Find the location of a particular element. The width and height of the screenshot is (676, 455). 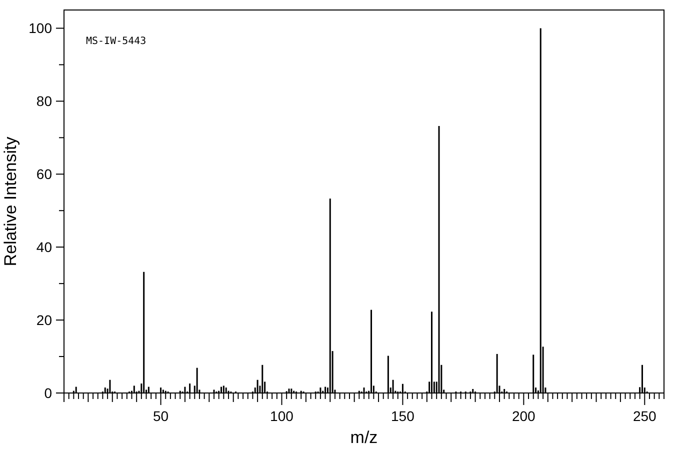

x-axis-title: m/z is located at coordinates (364, 437).